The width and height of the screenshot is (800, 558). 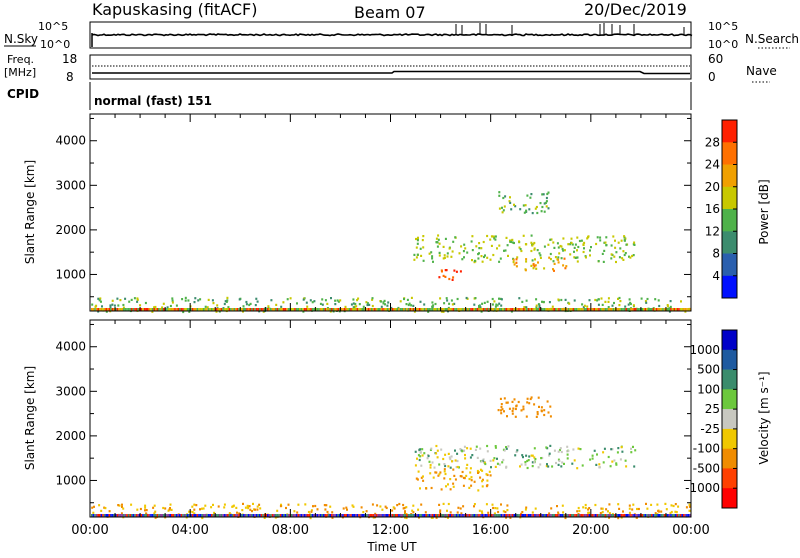 What do you see at coordinates (30, 418) in the screenshot?
I see `velocity-ylabel: Slant Range [km]` at bounding box center [30, 418].